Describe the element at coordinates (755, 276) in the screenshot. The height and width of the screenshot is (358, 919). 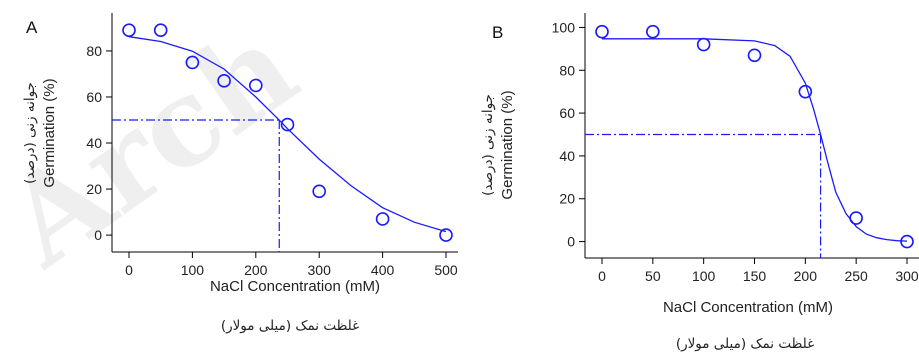
I see `x-tick-label: 150` at that location.